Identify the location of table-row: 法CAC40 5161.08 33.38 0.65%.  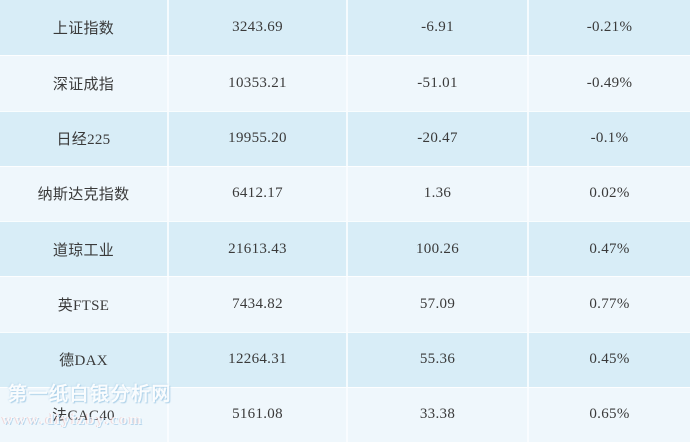
(345, 414).